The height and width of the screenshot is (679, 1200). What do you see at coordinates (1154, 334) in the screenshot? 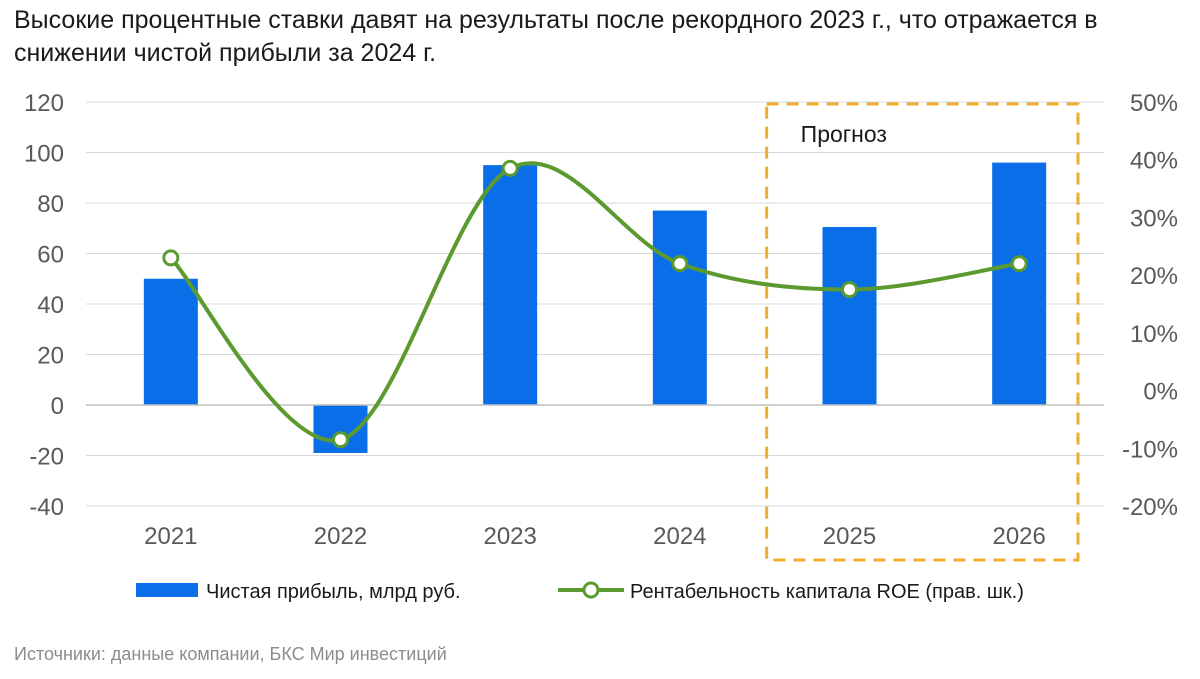
I see `right-tick-label: 10%` at bounding box center [1154, 334].